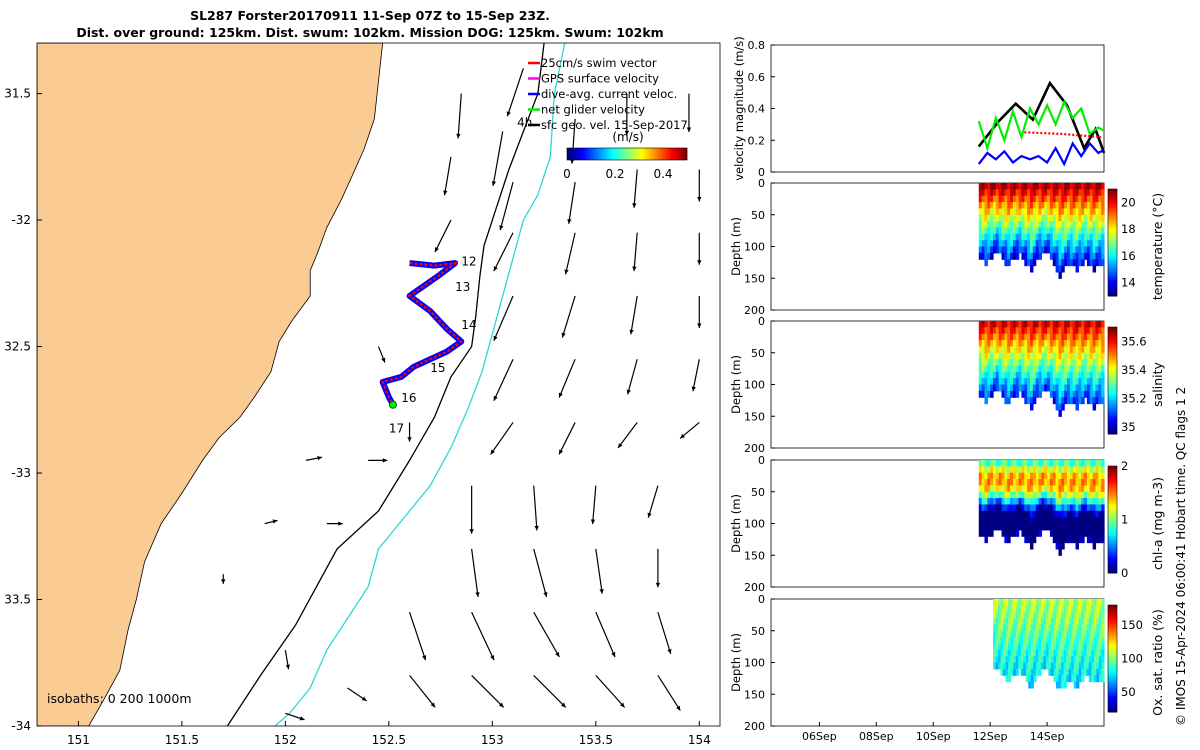 The image size is (1200, 750). Describe the element at coordinates (754, 663) in the screenshot. I see `depth-y-tick-label: 100` at that location.